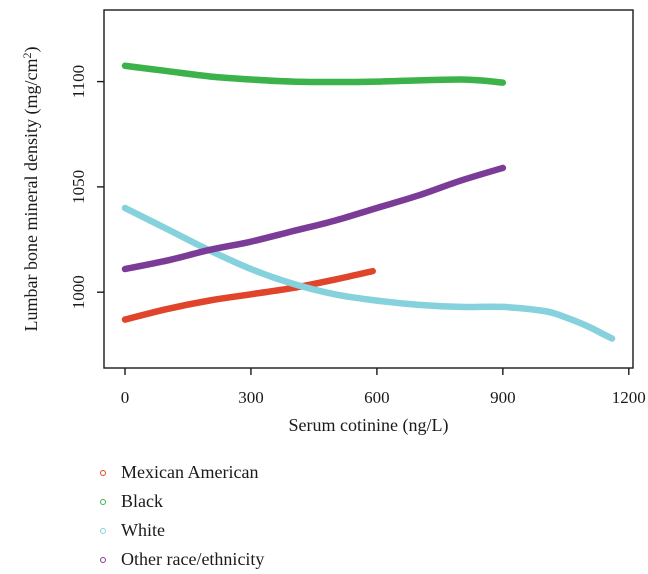 This screenshot has height=574, width=648. Describe the element at coordinates (369, 425) in the screenshot. I see `x-axis-label: Serum cotinine (ng/L)` at that location.